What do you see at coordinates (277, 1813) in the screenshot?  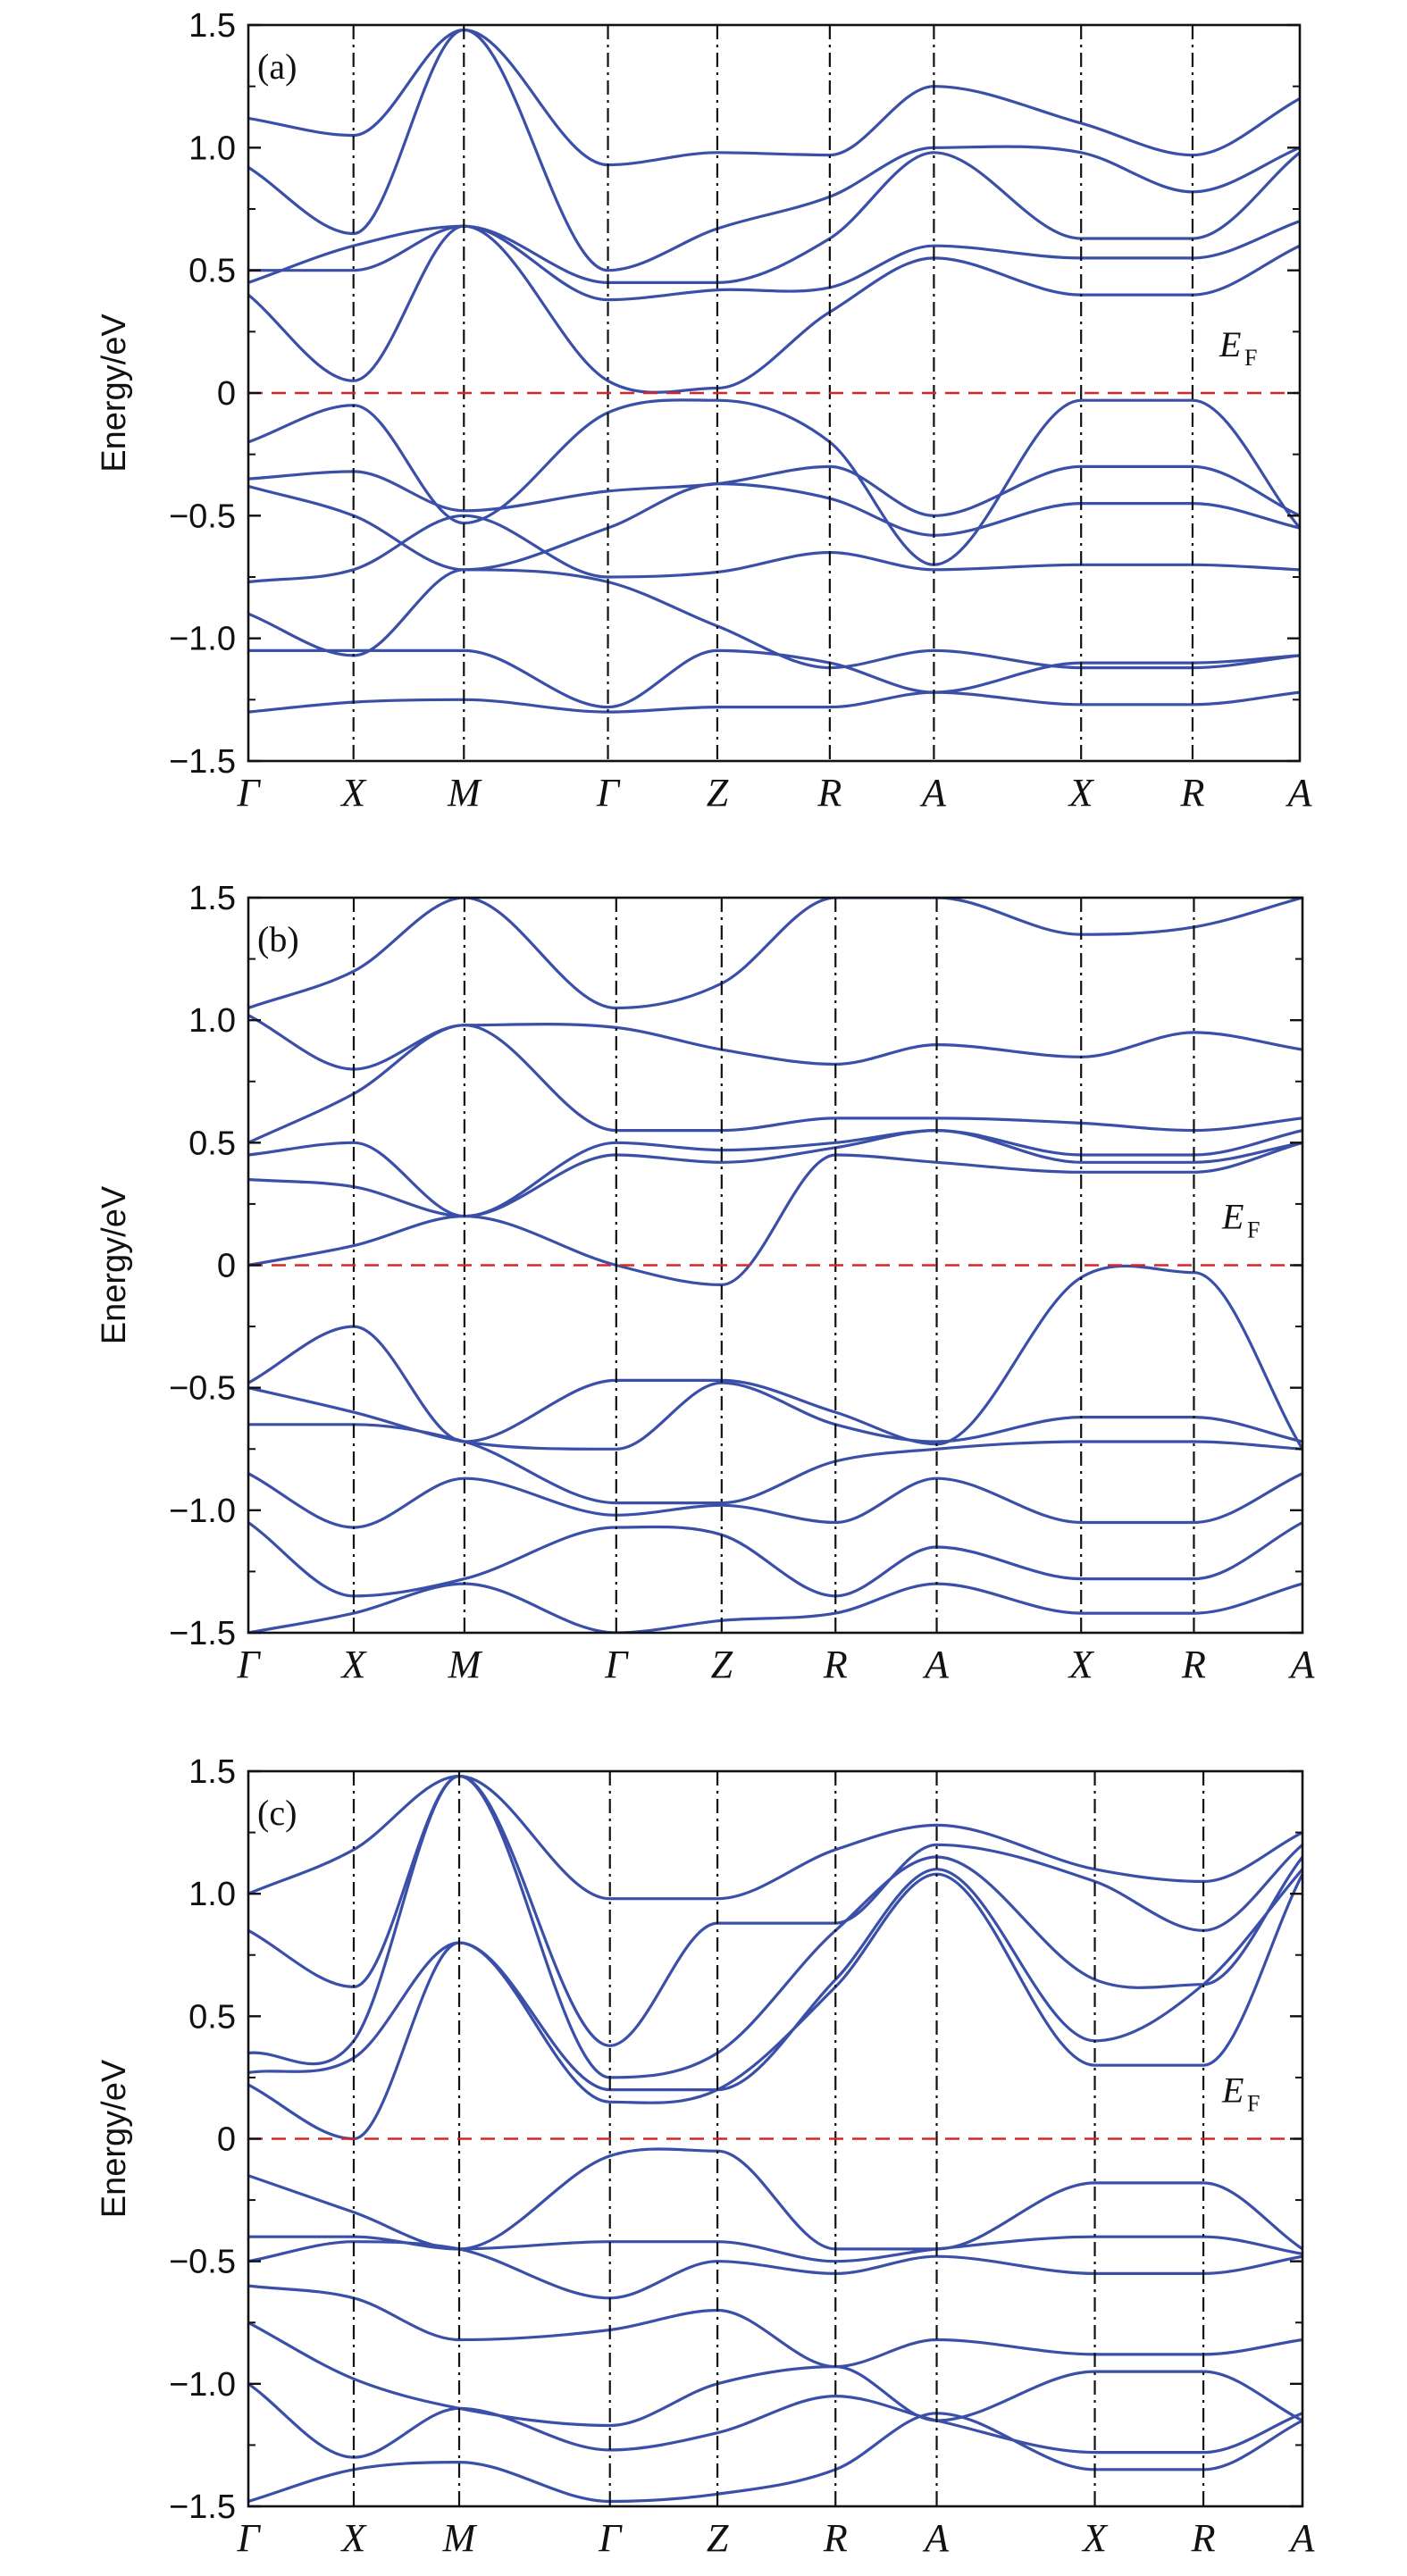 I see `panel-label: (c)` at bounding box center [277, 1813].